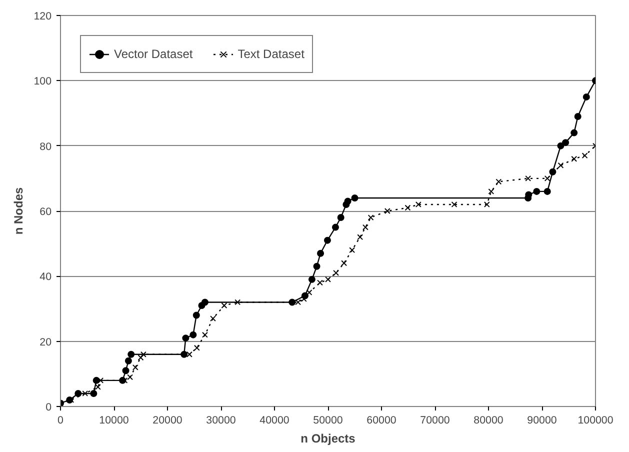 This screenshot has height=452, width=629. What do you see at coordinates (46, 146) in the screenshot?
I see `y-tick-label: 80` at bounding box center [46, 146].